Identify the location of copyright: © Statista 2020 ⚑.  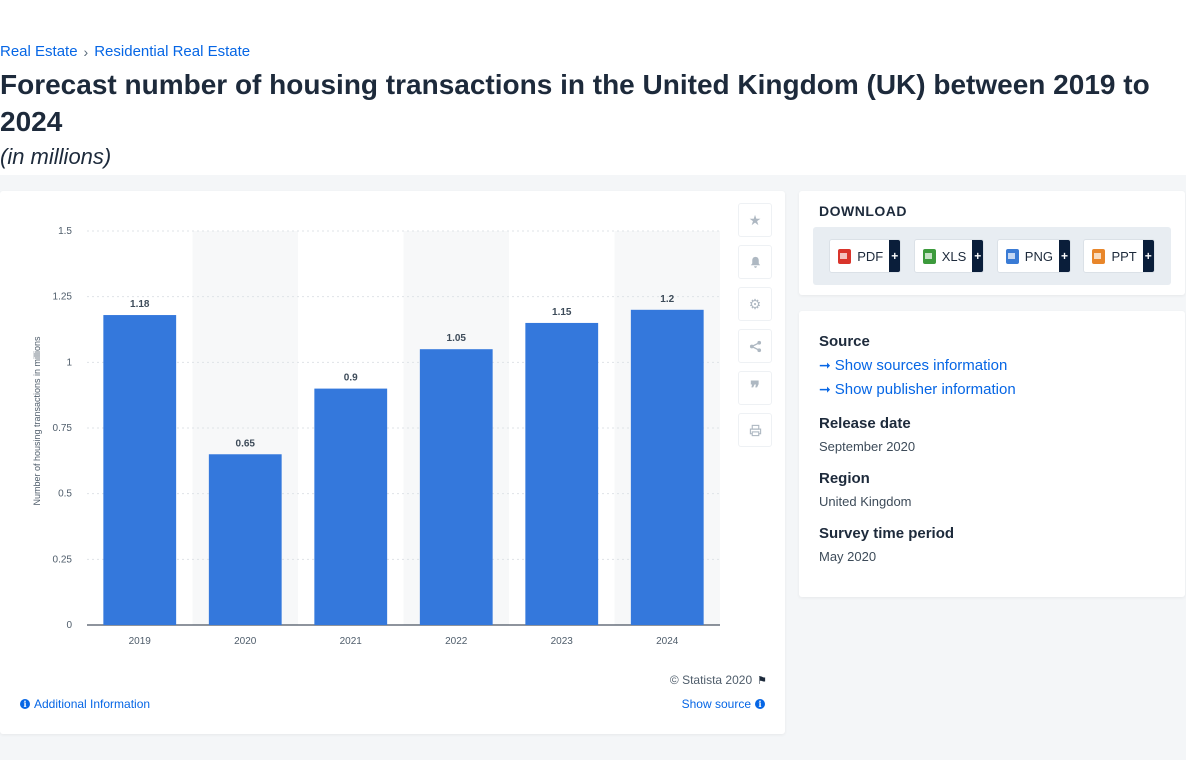
(718, 680).